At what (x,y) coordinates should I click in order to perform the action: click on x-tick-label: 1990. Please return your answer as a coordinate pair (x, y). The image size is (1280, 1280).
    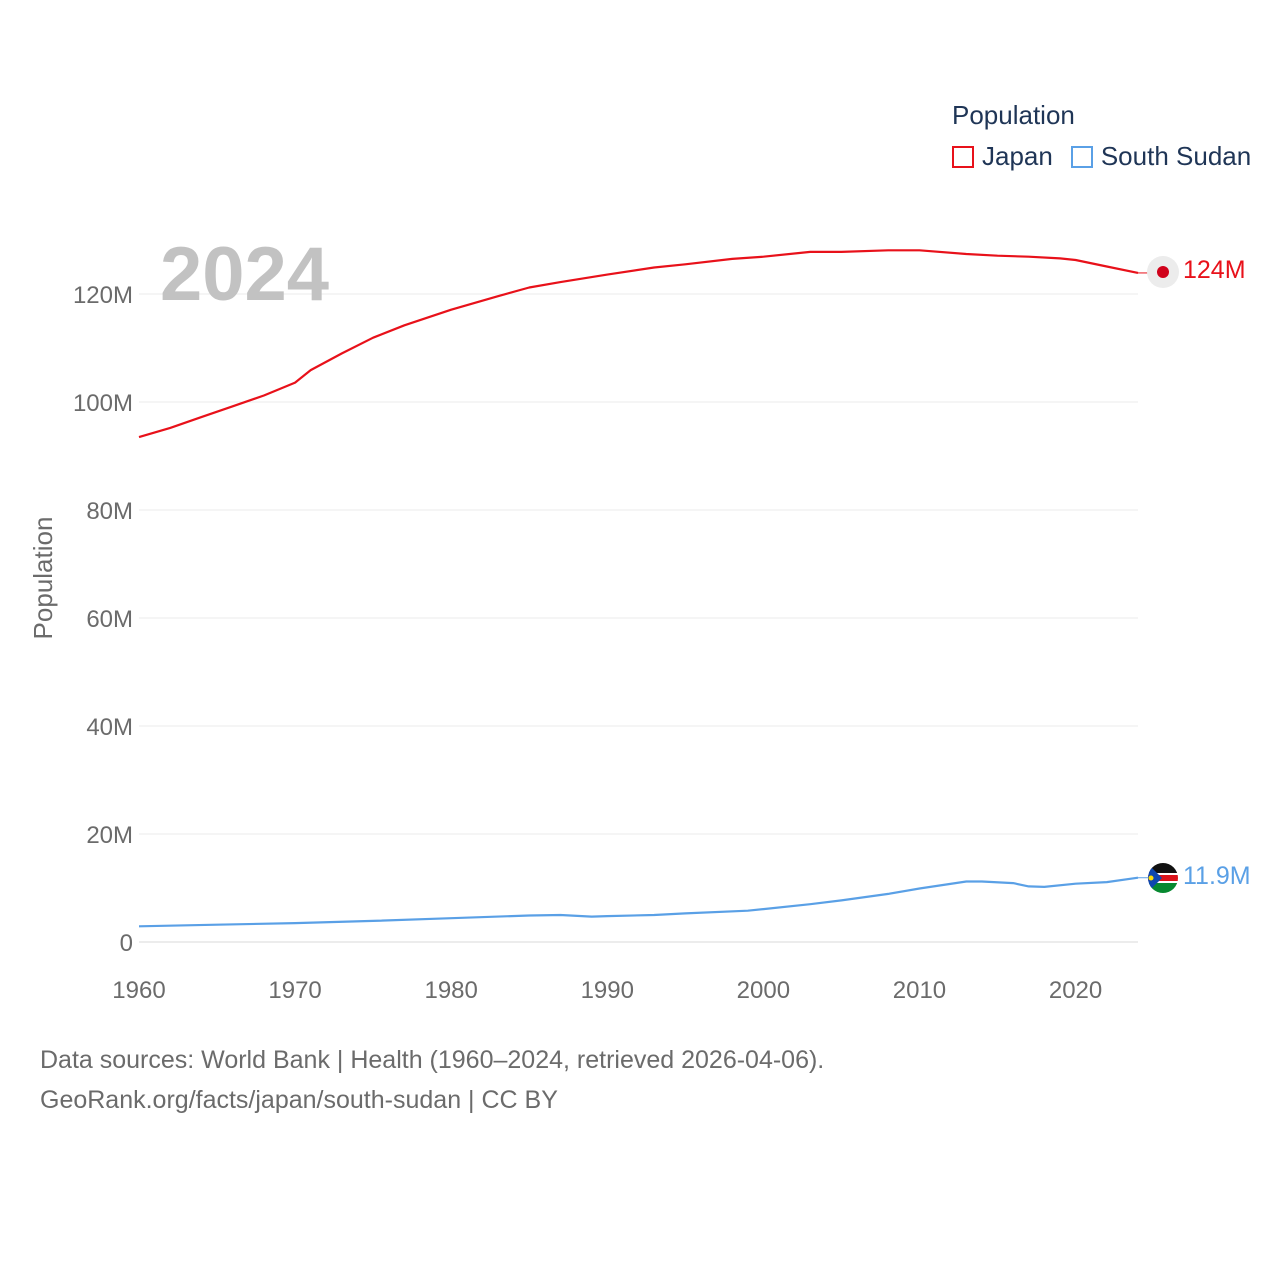
    Looking at the image, I should click on (607, 990).